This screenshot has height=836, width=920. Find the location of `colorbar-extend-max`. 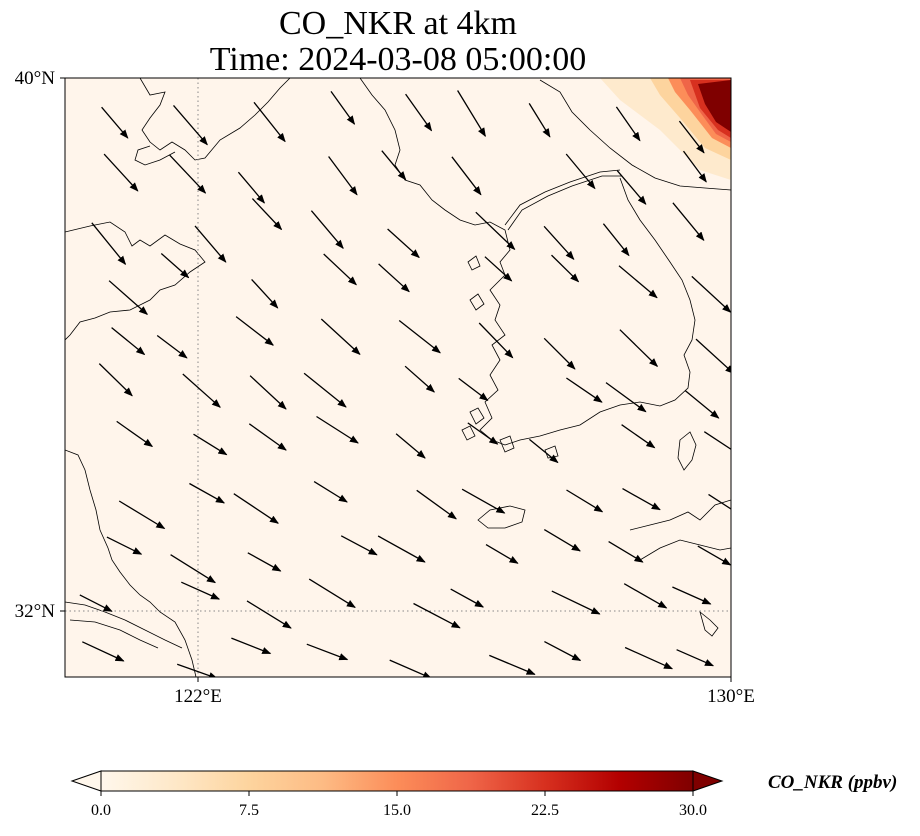

colorbar-extend-max is located at coordinates (708, 781).